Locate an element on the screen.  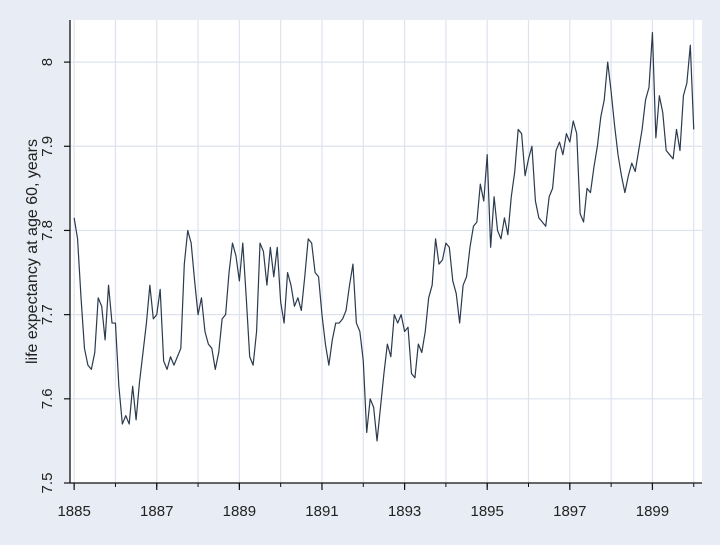
x-tick-label: 1899 is located at coordinates (652, 511).